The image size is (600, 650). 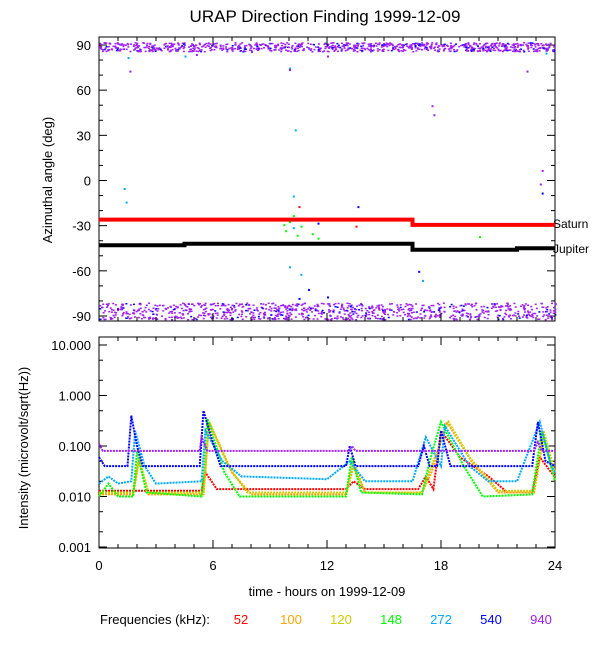 What do you see at coordinates (87, 181) in the screenshot?
I see `y-tick-label: 0` at bounding box center [87, 181].